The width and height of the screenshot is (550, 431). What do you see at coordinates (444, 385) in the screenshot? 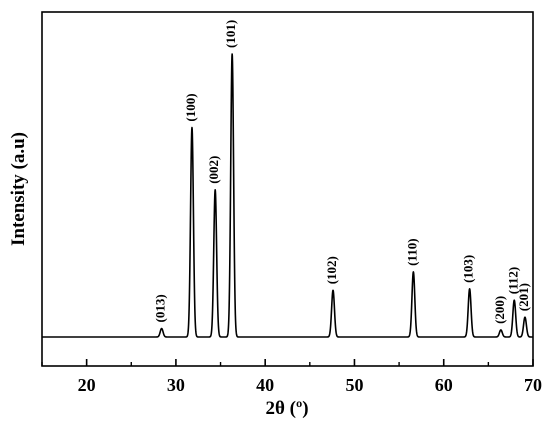
I see `x-tick-label: 60` at bounding box center [444, 385].